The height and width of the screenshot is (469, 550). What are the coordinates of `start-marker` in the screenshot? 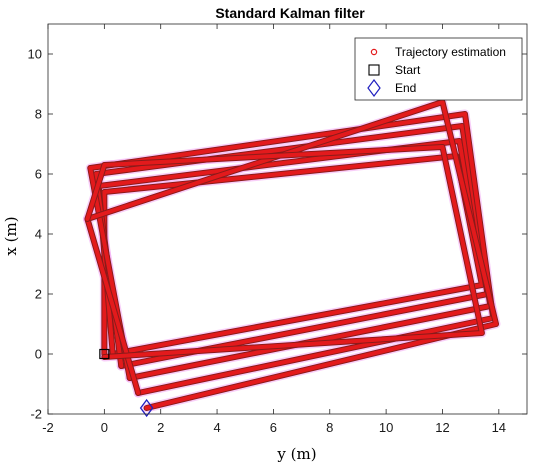 It's located at (104, 354).